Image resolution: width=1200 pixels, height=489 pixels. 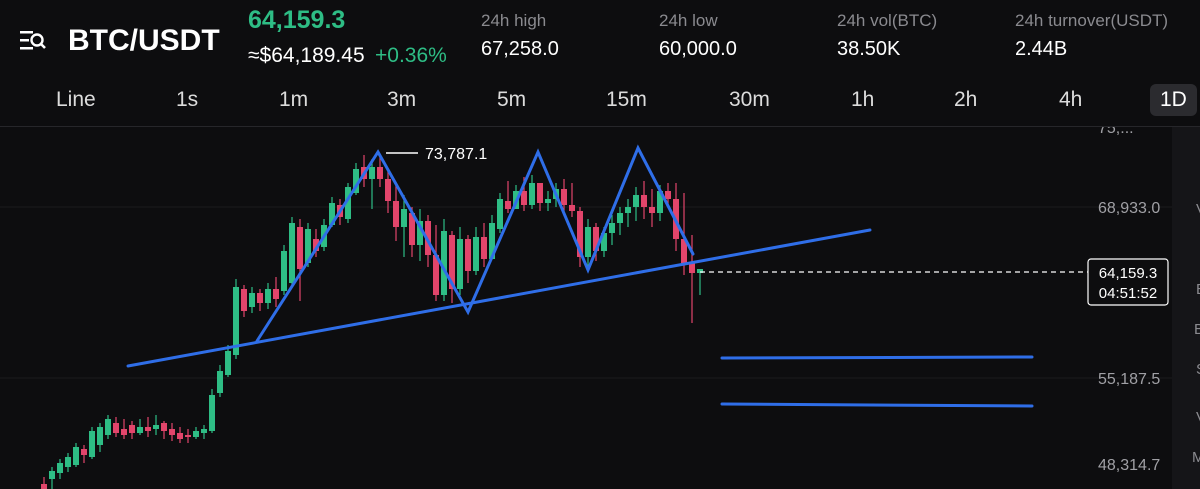 I want to click on tab-5m: 5m, so click(x=512, y=99).